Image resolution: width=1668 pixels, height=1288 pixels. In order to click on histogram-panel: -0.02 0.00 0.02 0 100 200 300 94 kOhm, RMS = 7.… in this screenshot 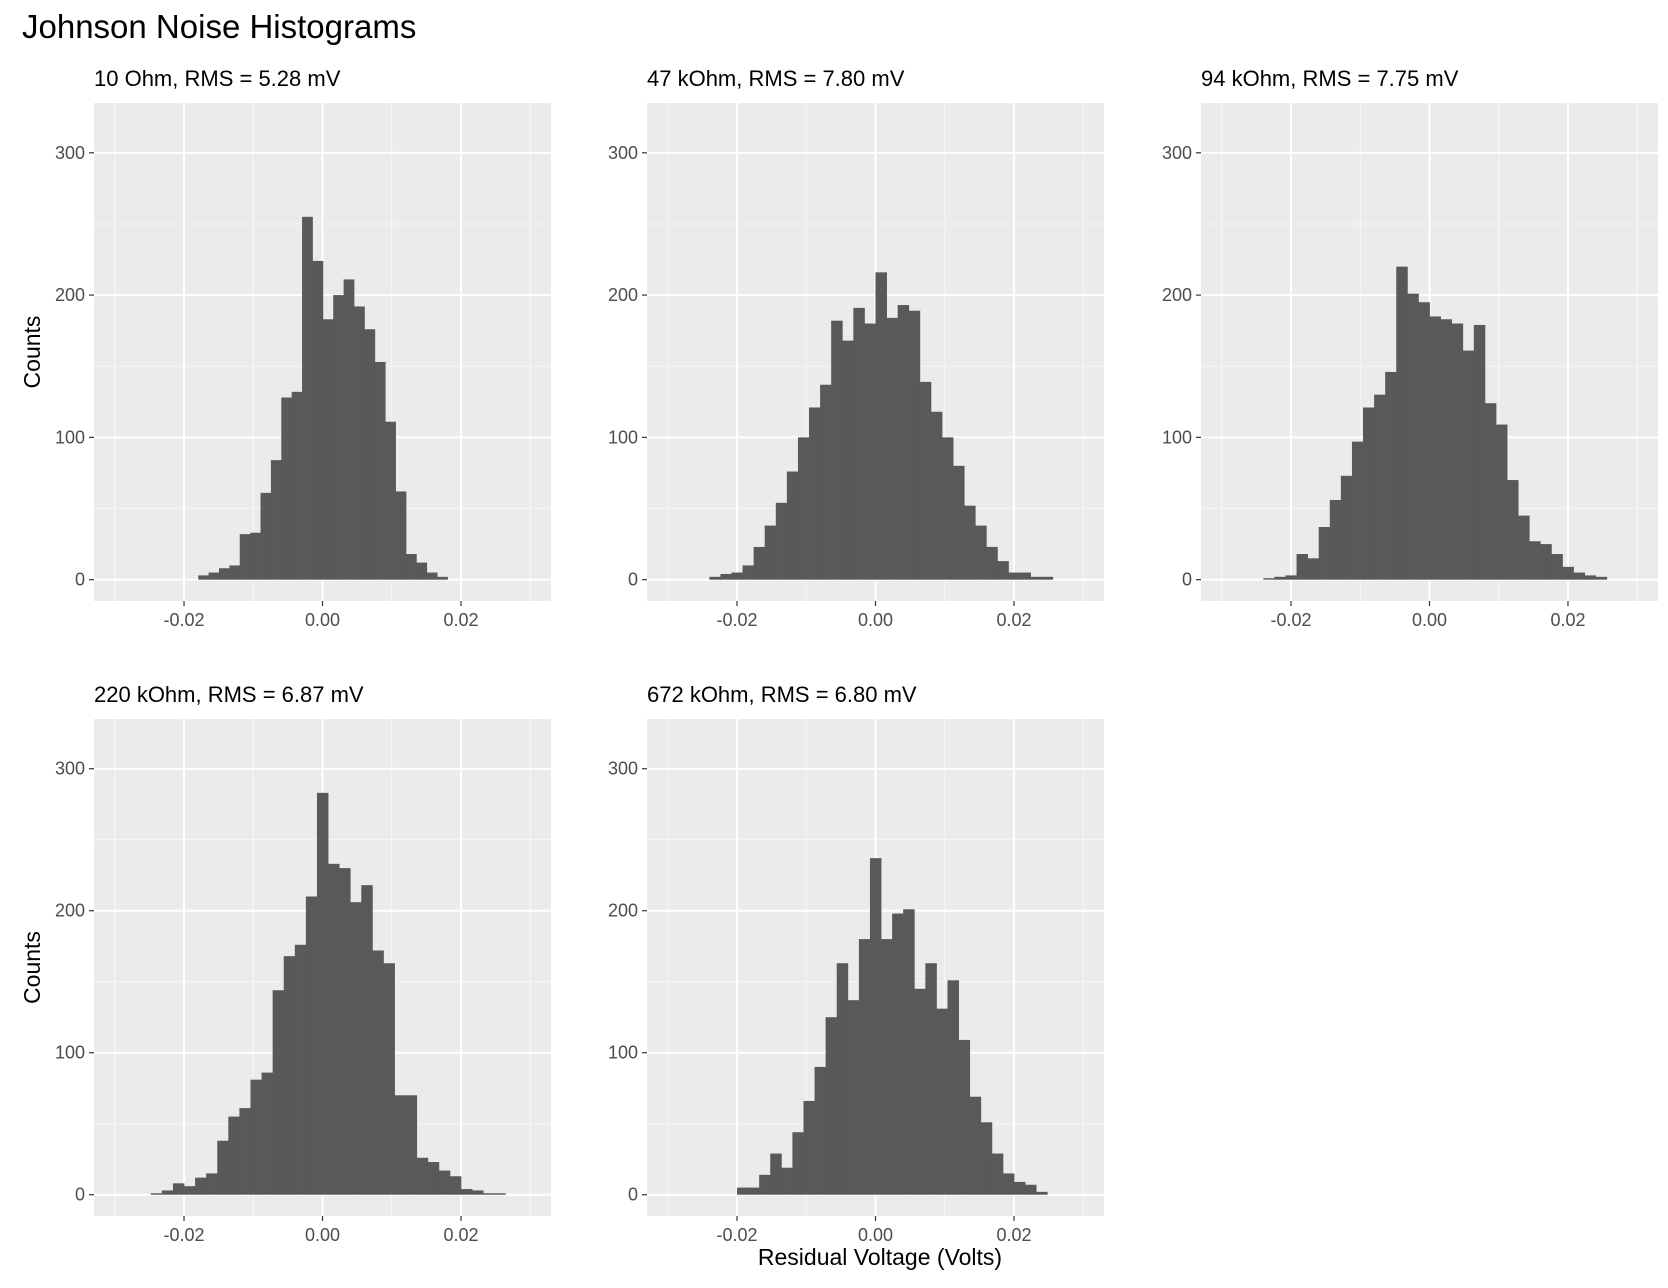, I will do `click(1410, 348)`.